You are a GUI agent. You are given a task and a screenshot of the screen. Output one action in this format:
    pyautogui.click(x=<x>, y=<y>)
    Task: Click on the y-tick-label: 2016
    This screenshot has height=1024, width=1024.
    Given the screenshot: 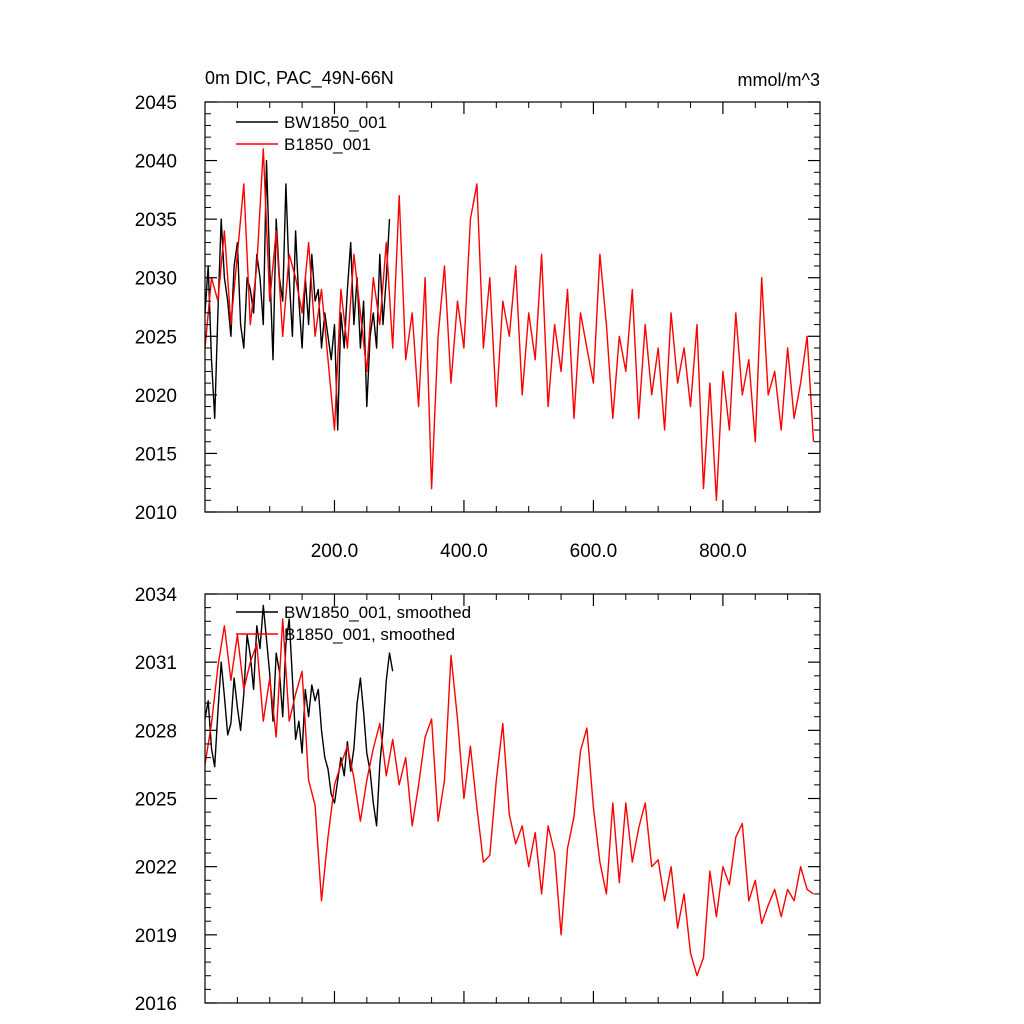 What is the action you would take?
    pyautogui.click(x=156, y=1004)
    